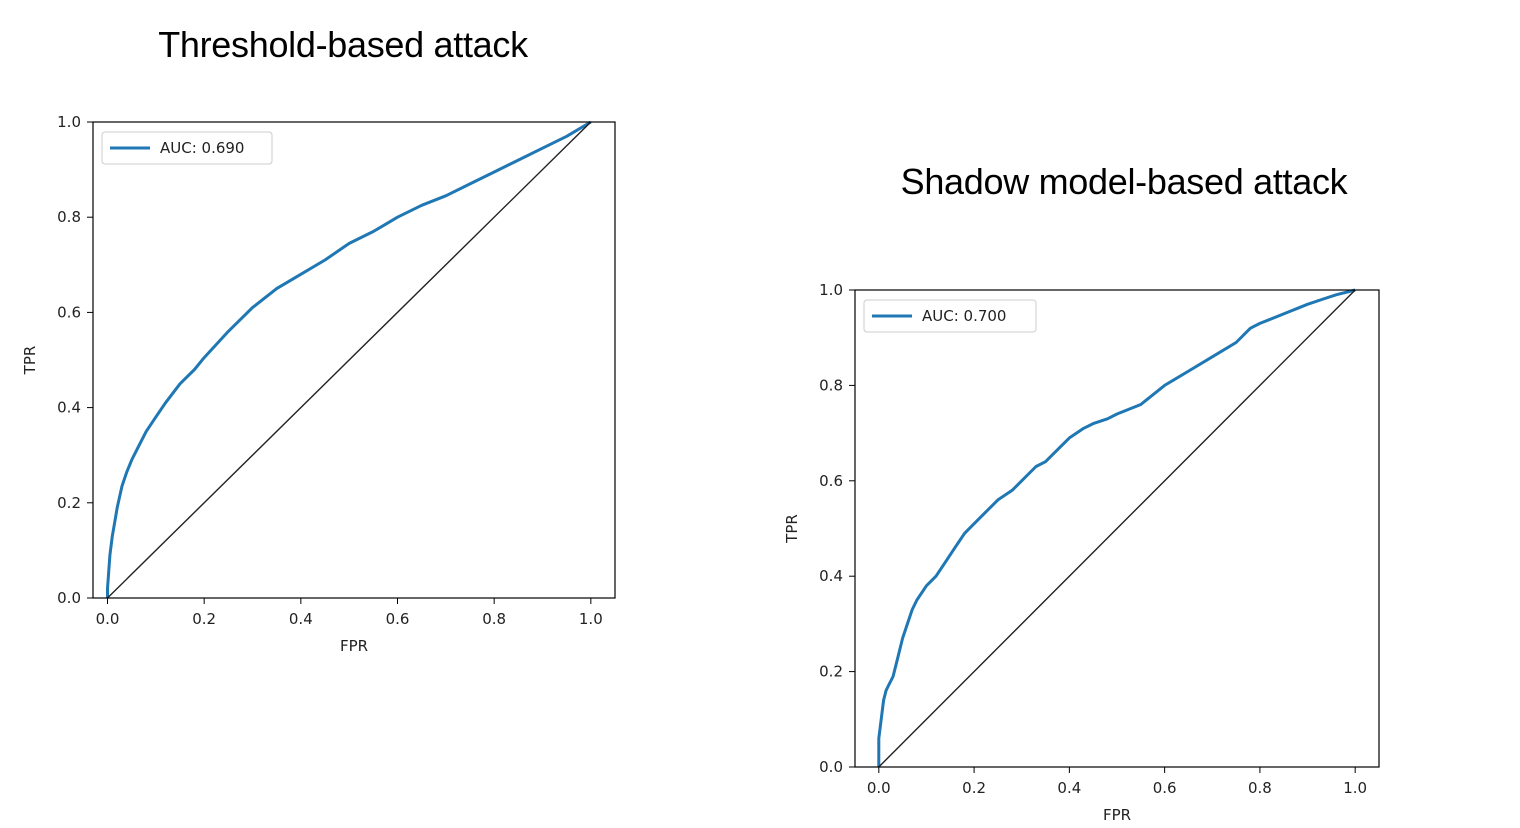 Image resolution: width=1520 pixels, height=828 pixels. Describe the element at coordinates (1124, 181) in the screenshot. I see `chart-title-shadow-model: Shadow model-based attack` at that location.